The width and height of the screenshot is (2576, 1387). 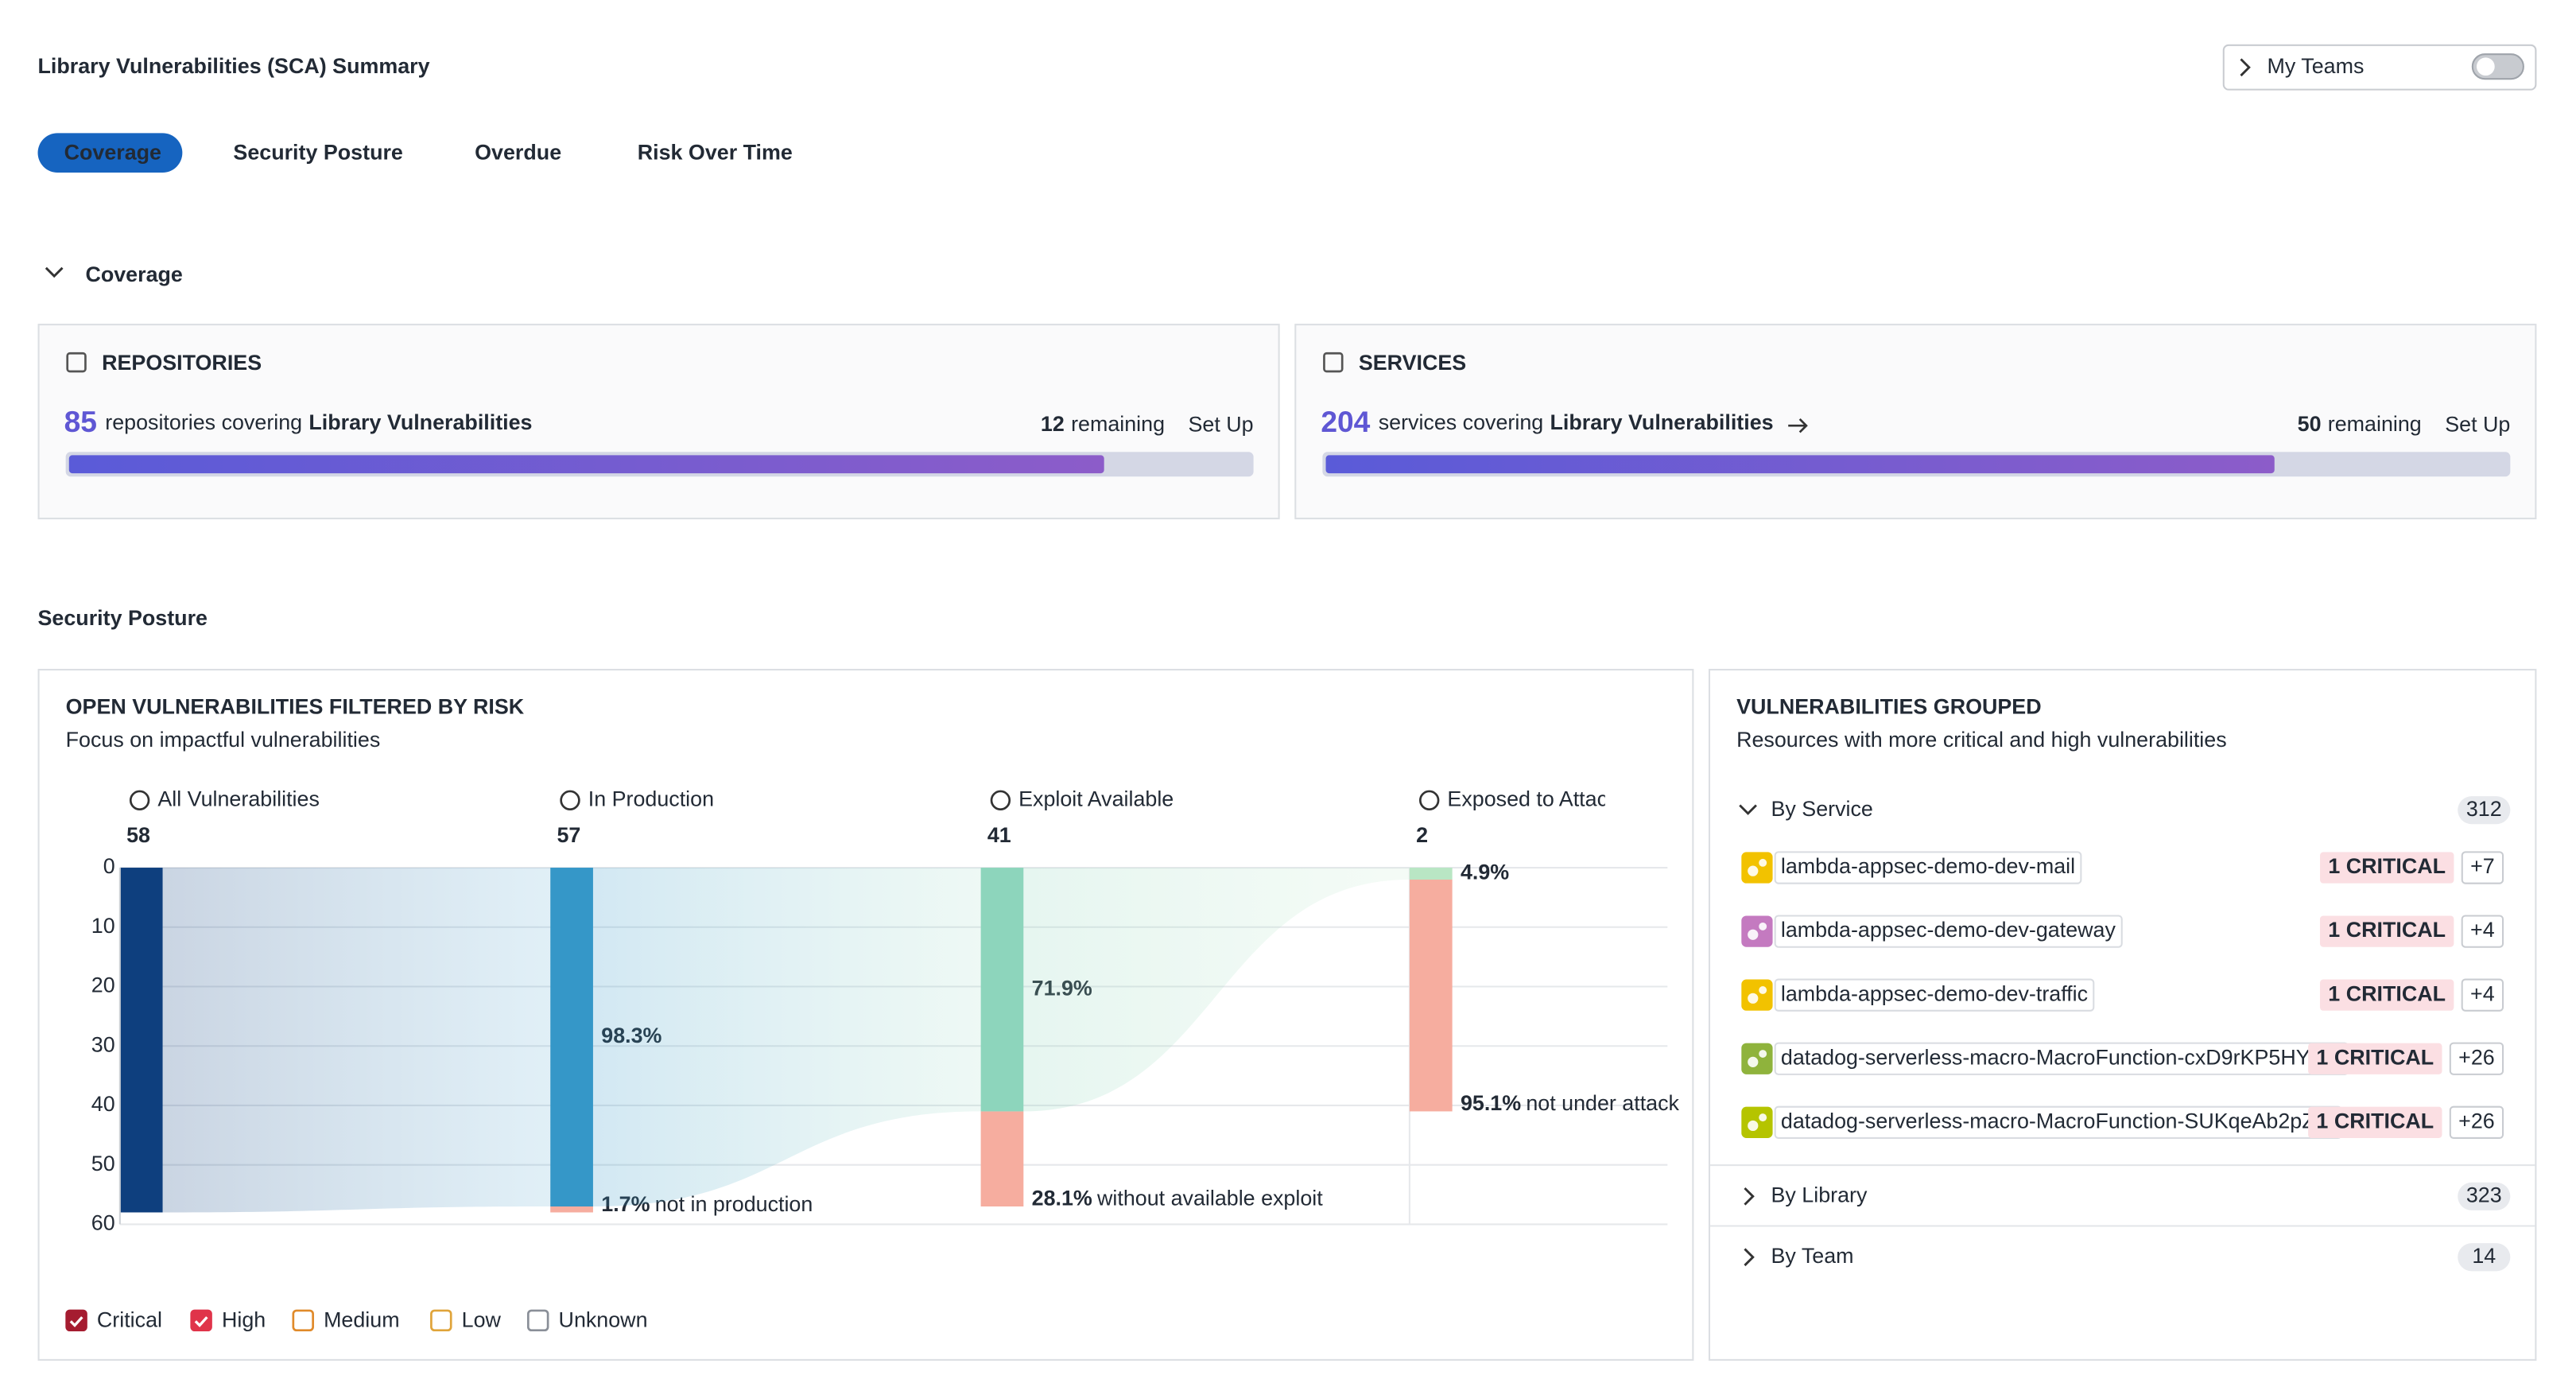 What do you see at coordinates (1485, 872) in the screenshot?
I see `kept-label: 4.9%` at bounding box center [1485, 872].